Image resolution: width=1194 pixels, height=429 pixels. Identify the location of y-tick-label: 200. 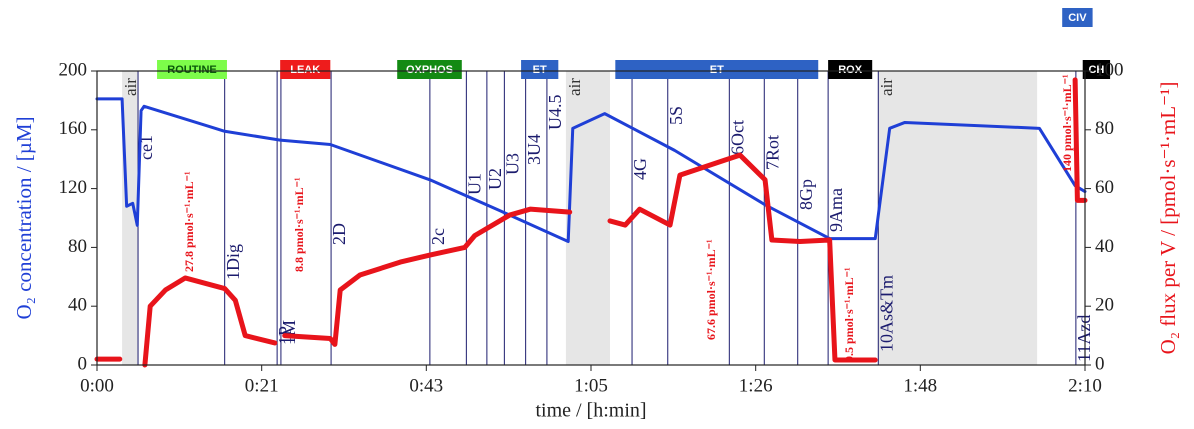
(73, 69).